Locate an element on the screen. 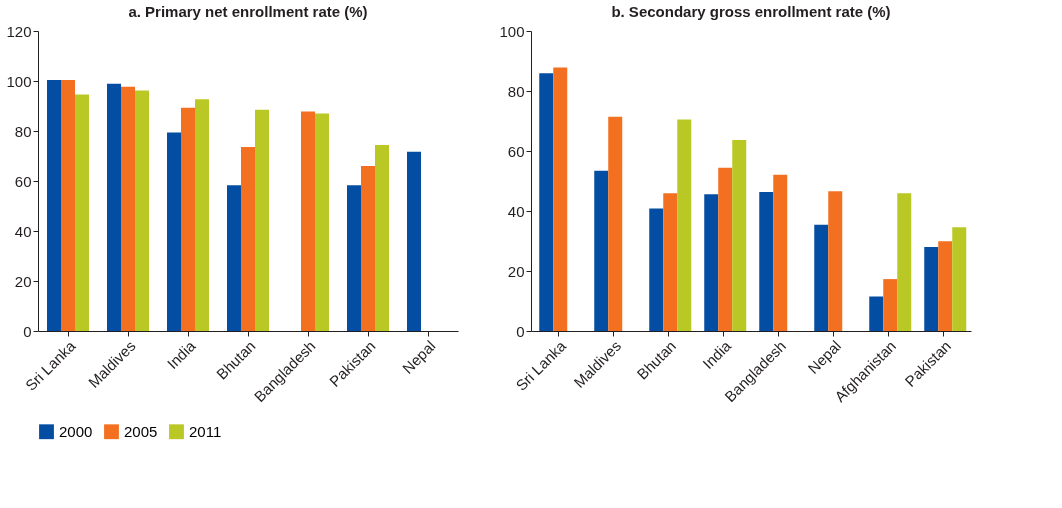 This screenshot has width=1062, height=508. y-tick-label: 120 is located at coordinates (19, 31).